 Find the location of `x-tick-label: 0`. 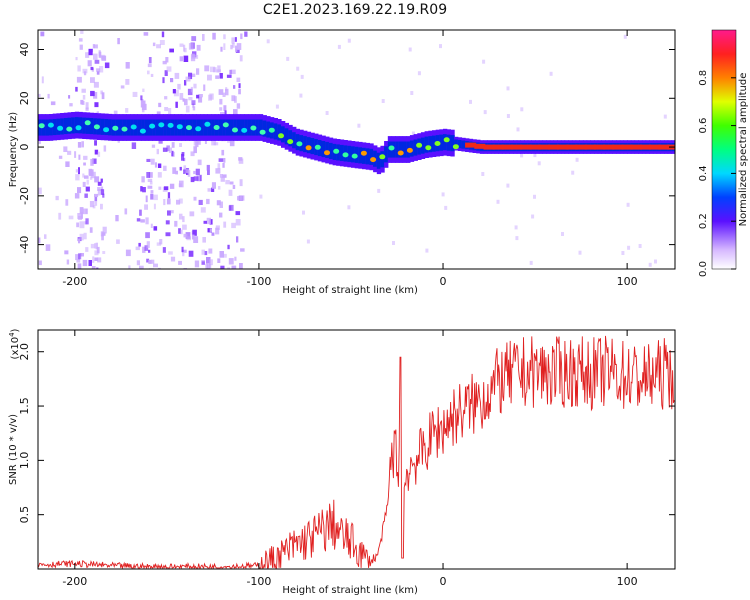

x-tick-label: 0 is located at coordinates (443, 281).